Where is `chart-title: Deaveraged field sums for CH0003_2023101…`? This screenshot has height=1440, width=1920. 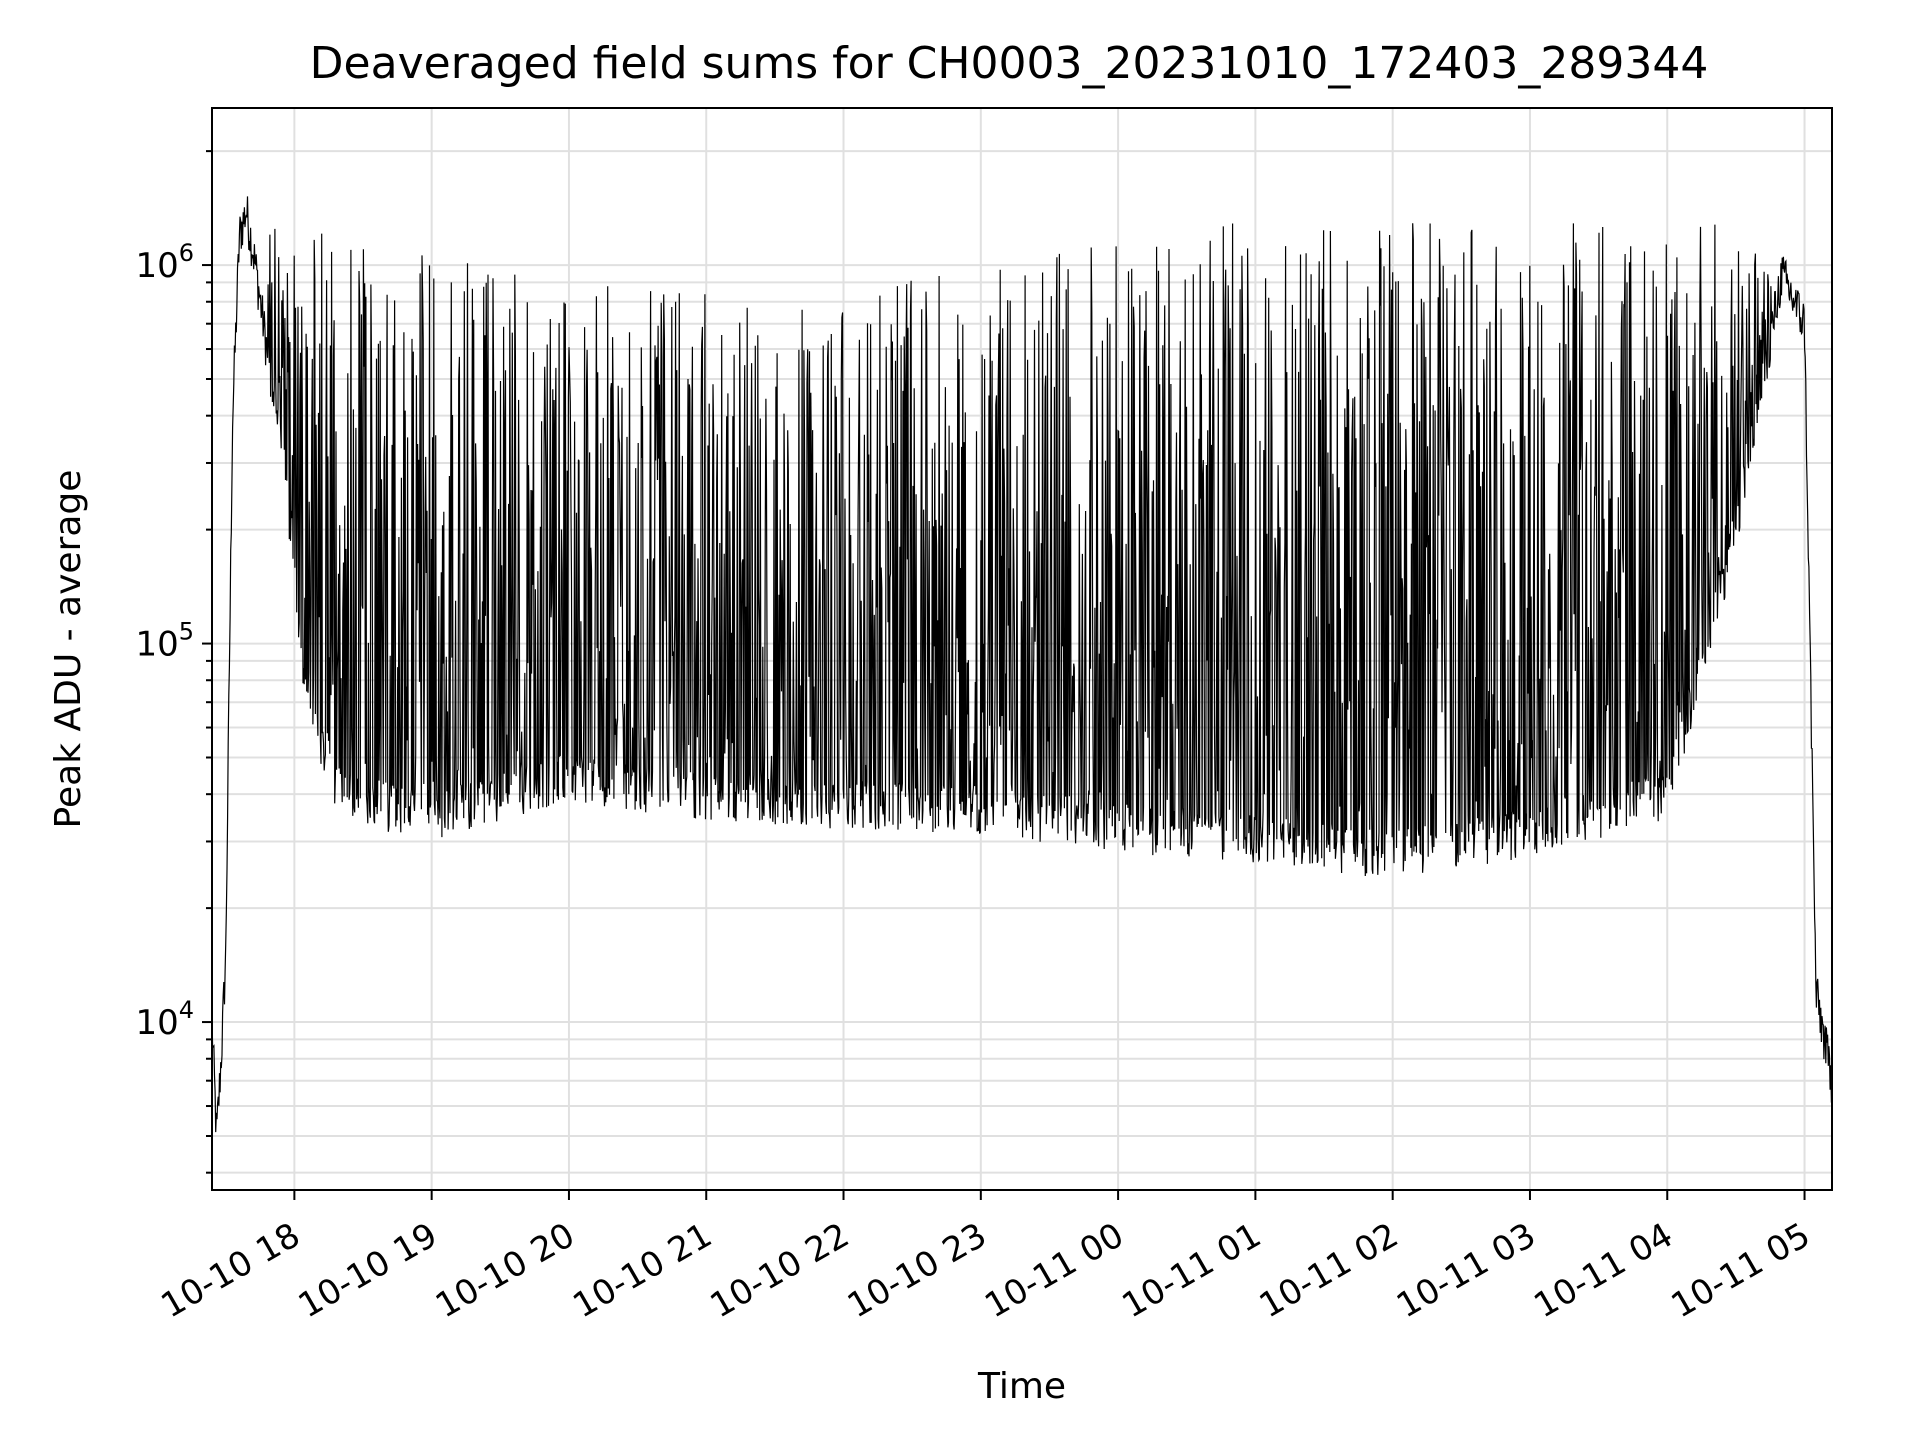 chart-title: Deaveraged field sums for CH0003_2023101… is located at coordinates (1009, 63).